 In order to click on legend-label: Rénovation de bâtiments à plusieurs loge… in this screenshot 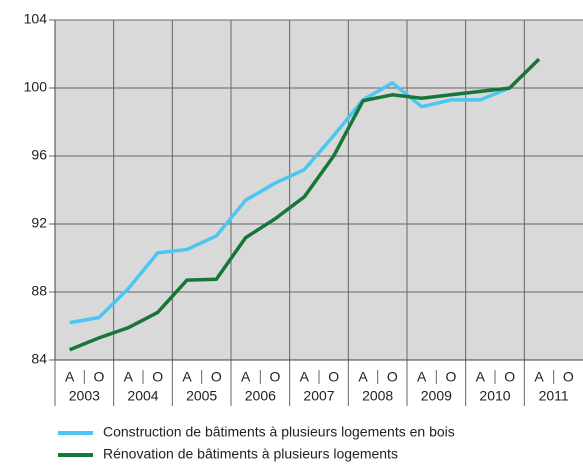, I will do `click(250, 454)`.